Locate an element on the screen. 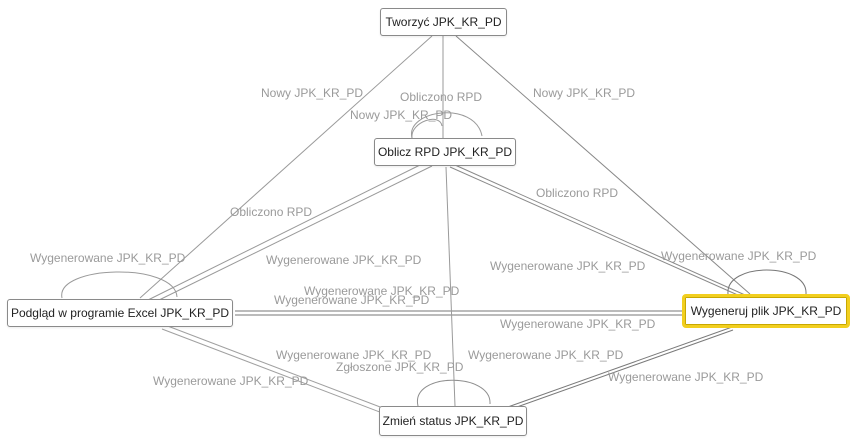  edge-generate-loop is located at coordinates (767, 282).